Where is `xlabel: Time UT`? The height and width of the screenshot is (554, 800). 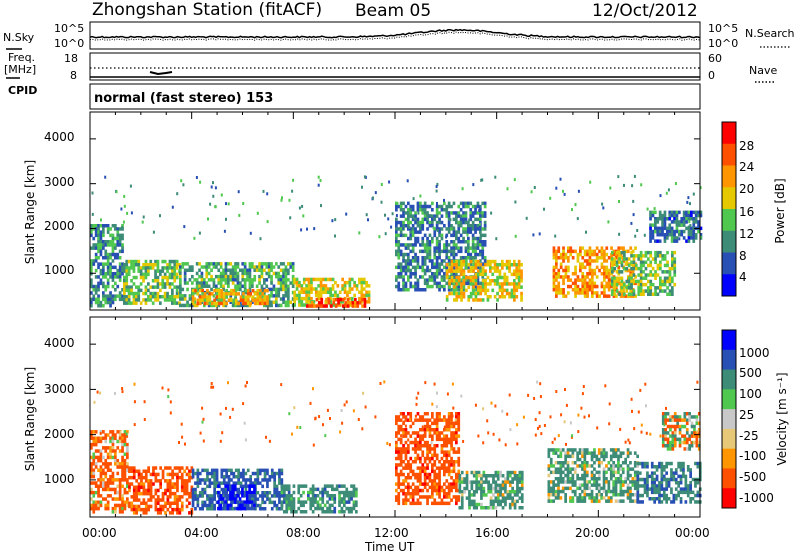 xlabel: Time UT is located at coordinates (390, 547).